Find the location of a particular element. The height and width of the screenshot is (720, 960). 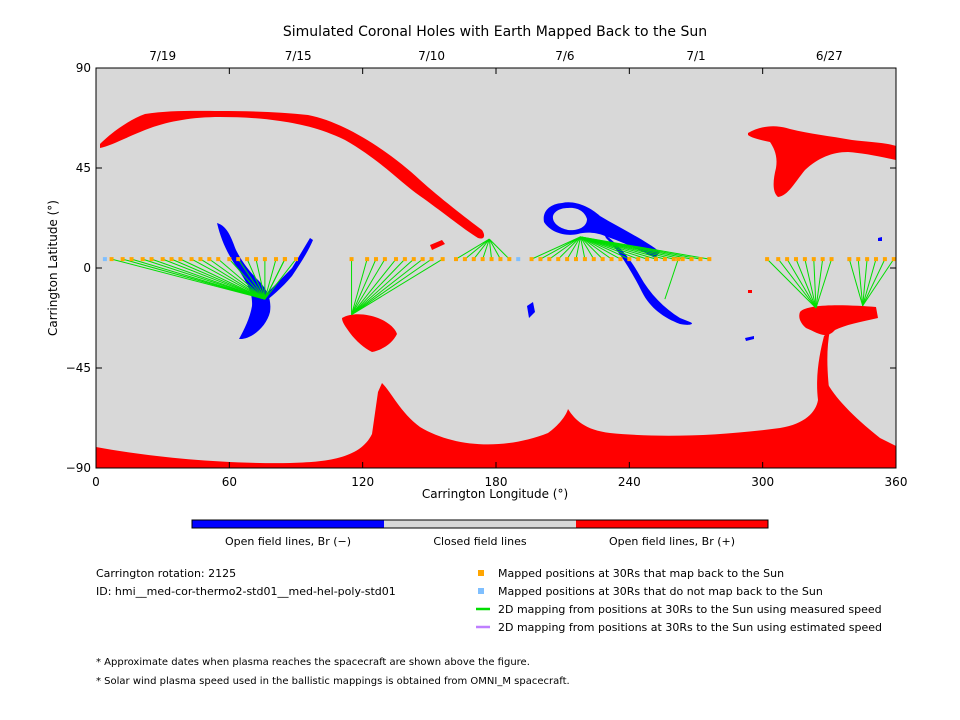

legend-marker is located at coordinates (481, 573).